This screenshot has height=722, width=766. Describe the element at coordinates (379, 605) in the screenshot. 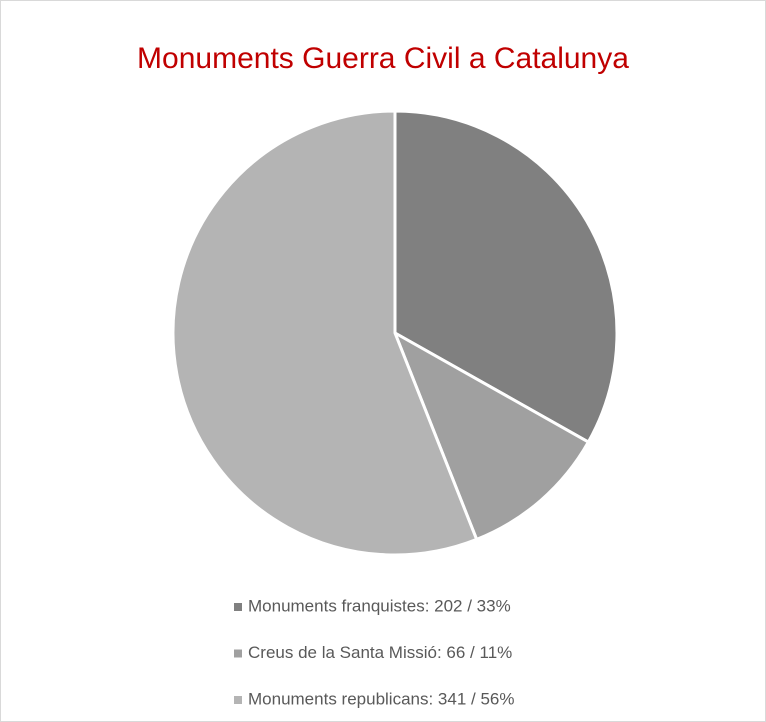

I see `legend-label: Monuments franquistes: 202 / 33%` at that location.